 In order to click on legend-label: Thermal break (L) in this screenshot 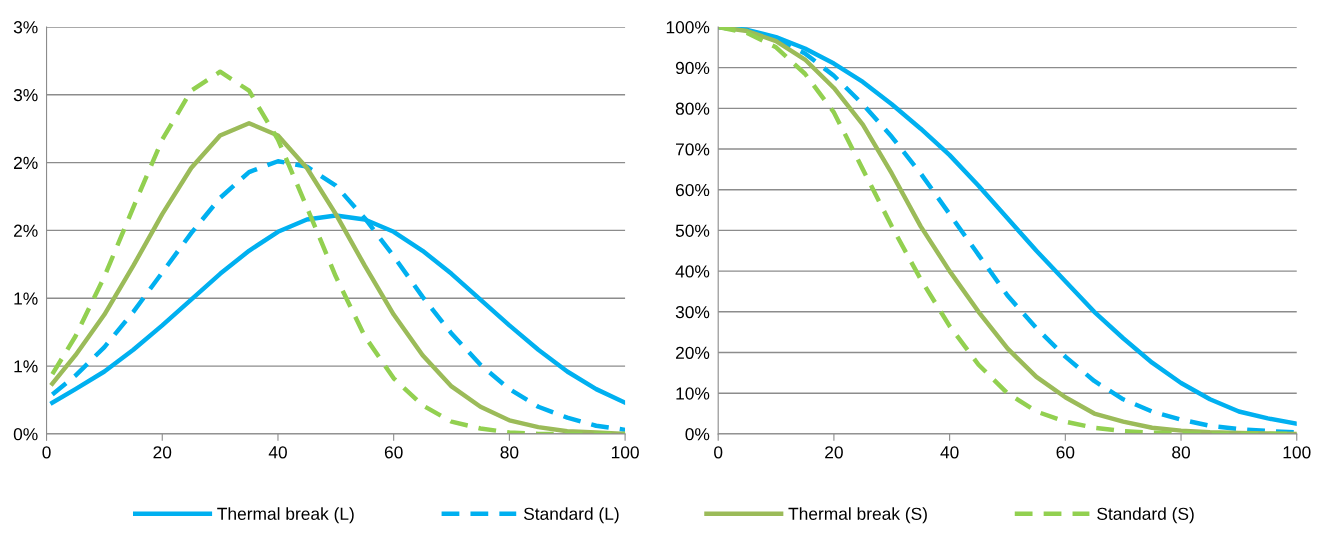, I will do `click(285, 515)`.